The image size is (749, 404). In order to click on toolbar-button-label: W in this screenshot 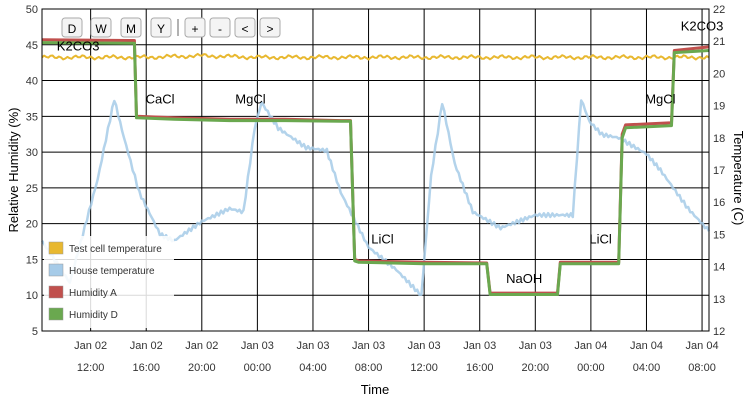, I will do `click(101, 29)`.